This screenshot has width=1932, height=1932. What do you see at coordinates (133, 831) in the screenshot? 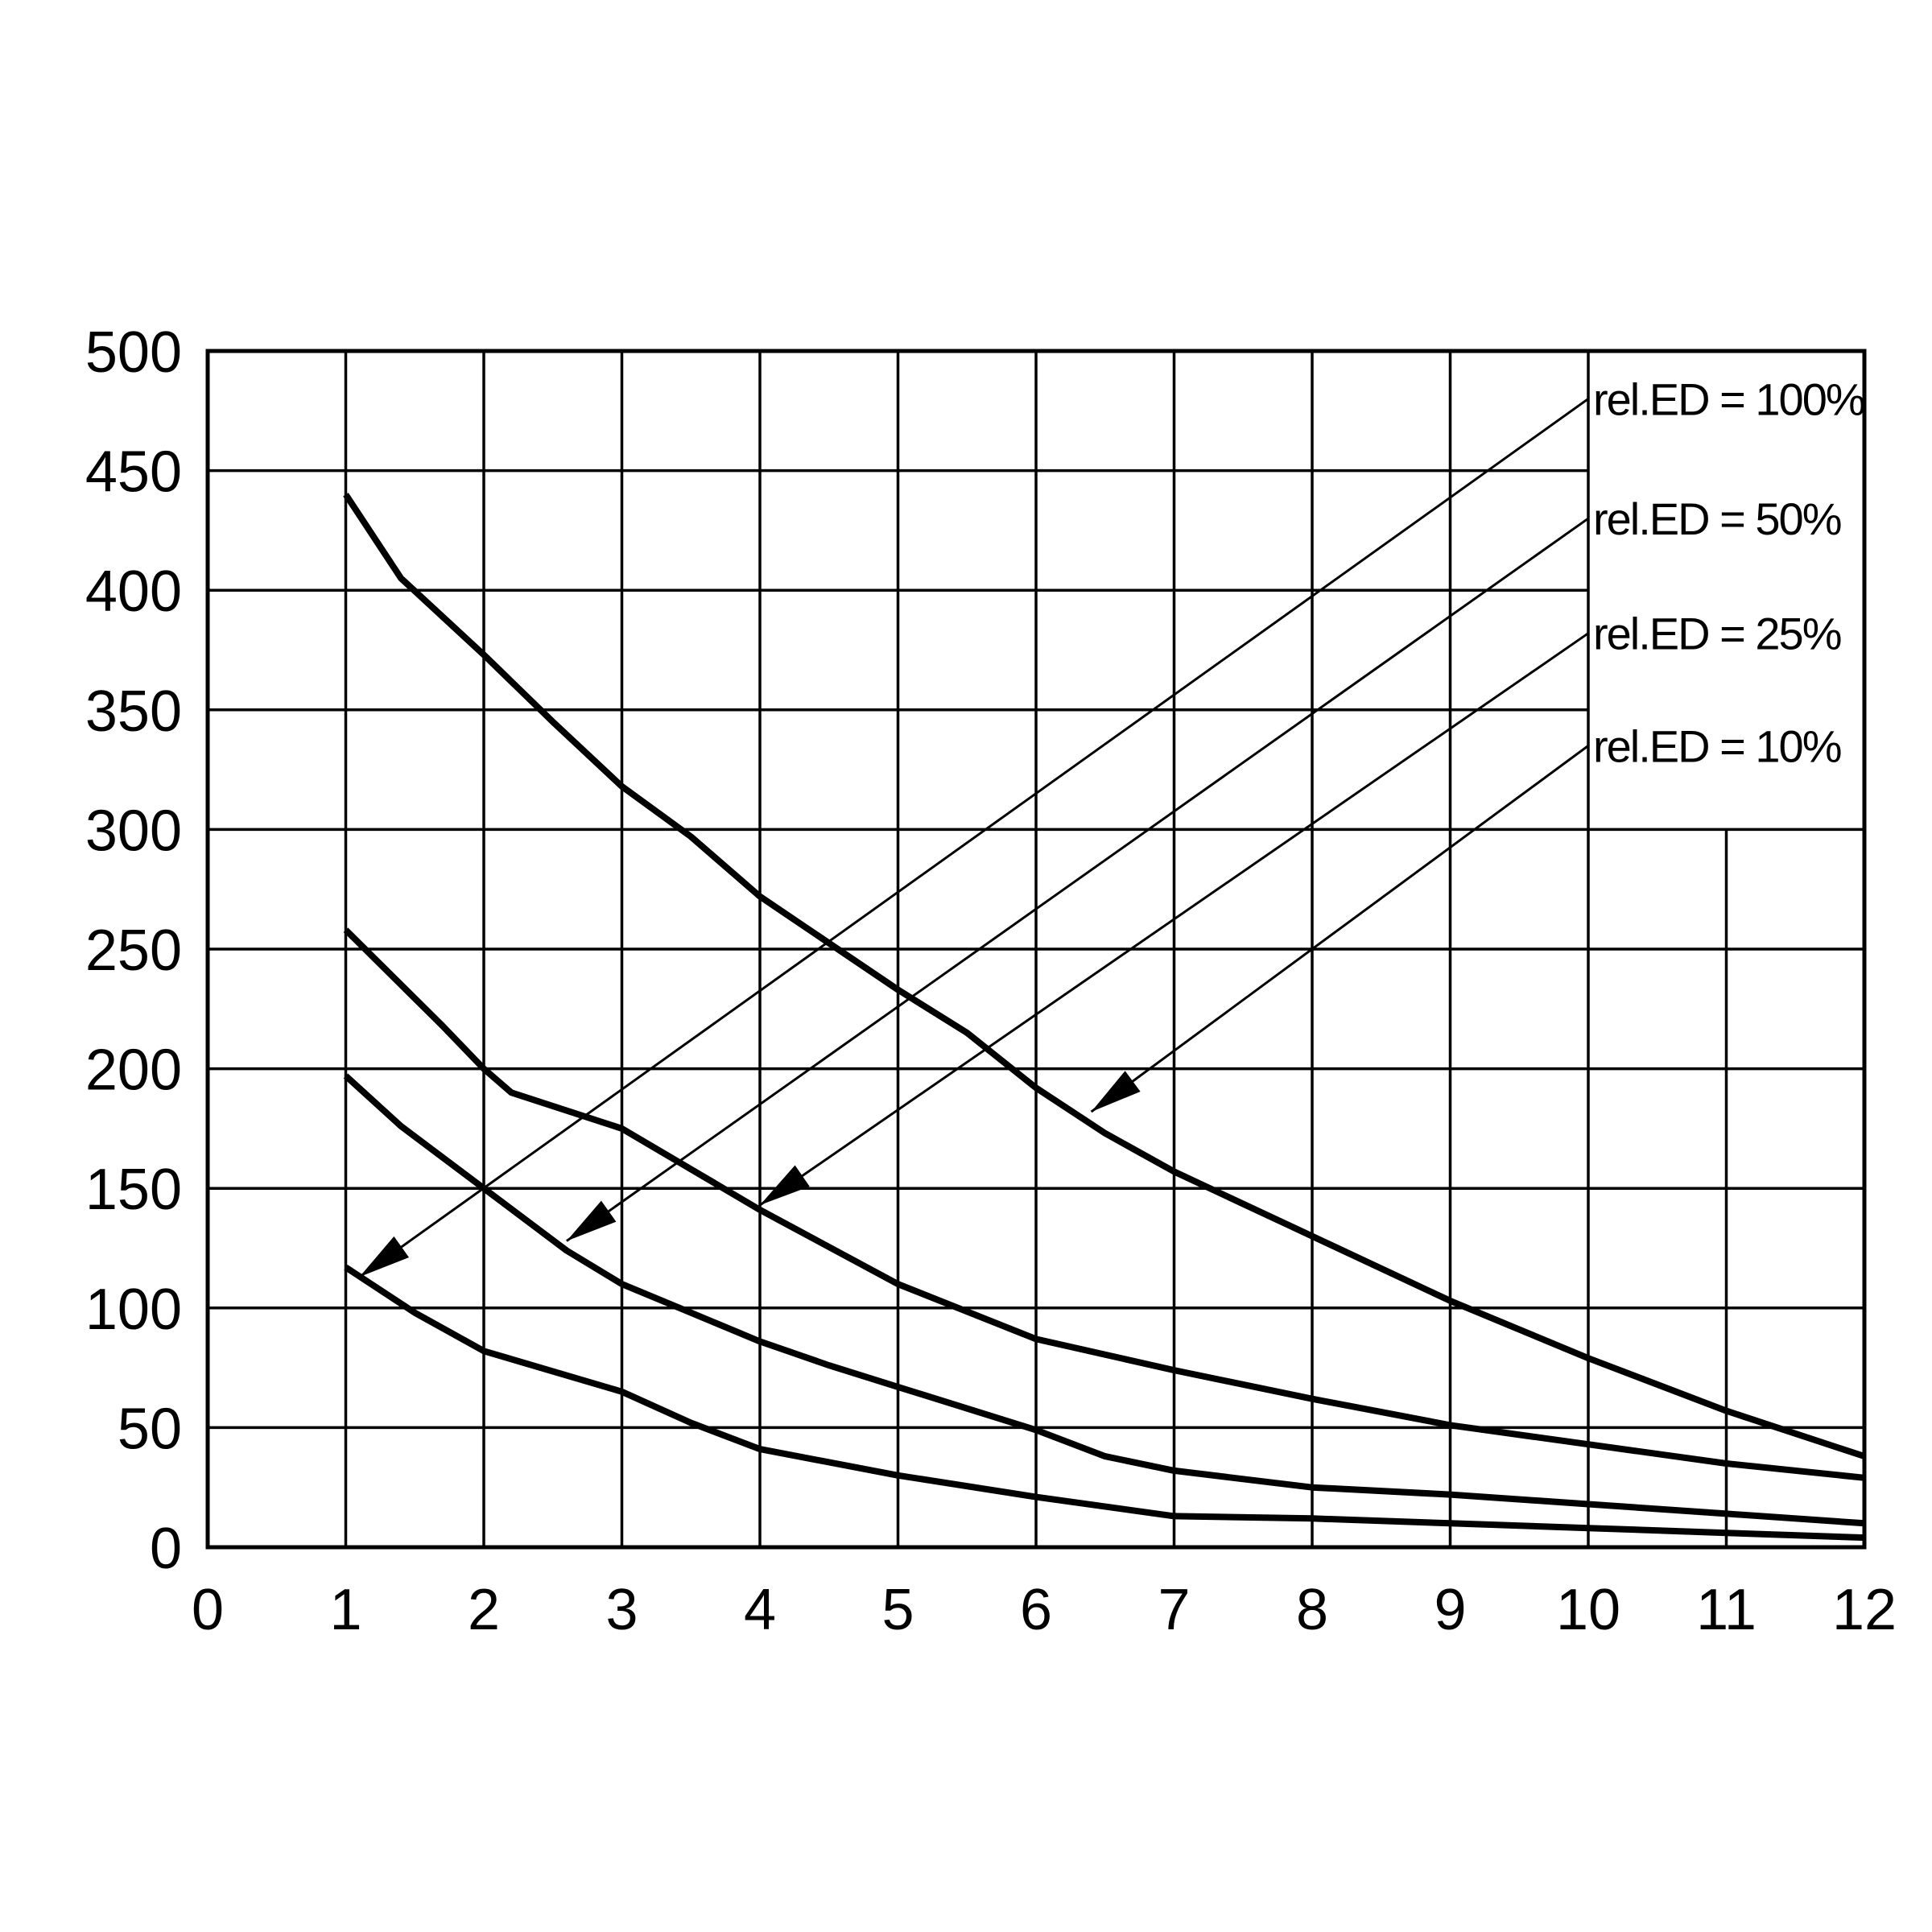
I see `y-tick-label: 300` at bounding box center [133, 831].